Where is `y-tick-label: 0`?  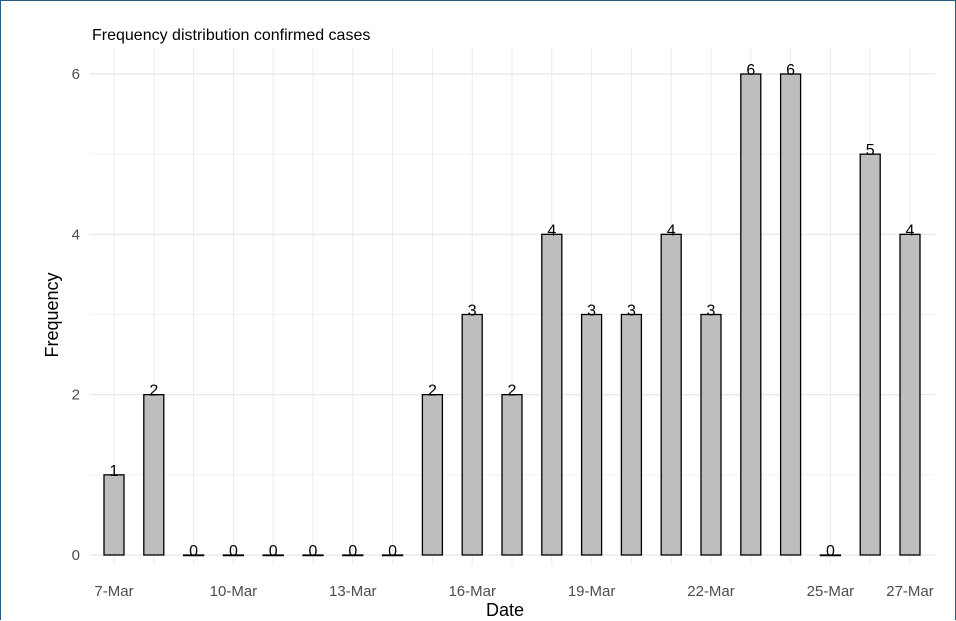
y-tick-label: 0 is located at coordinates (76, 555).